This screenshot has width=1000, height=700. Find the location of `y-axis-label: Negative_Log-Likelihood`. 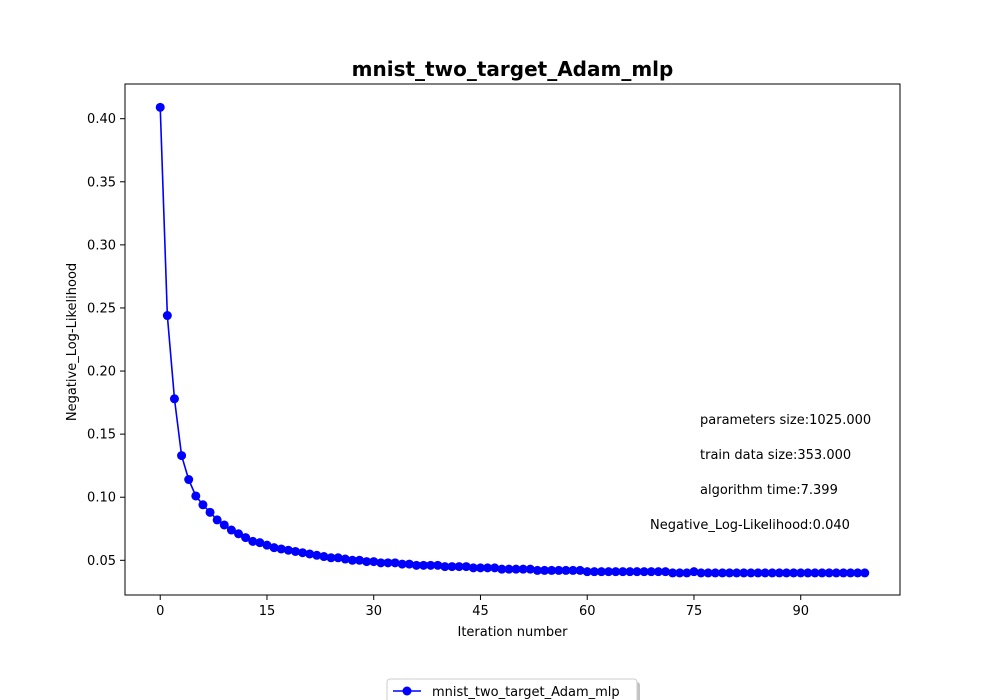

y-axis-label: Negative_Log-Likelihood is located at coordinates (72, 342).